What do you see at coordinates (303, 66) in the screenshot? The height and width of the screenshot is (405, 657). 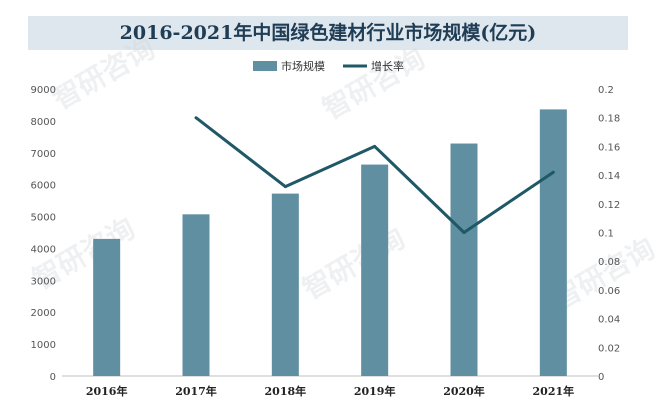 I see `legend-label-bar: 市场规模` at bounding box center [303, 66].